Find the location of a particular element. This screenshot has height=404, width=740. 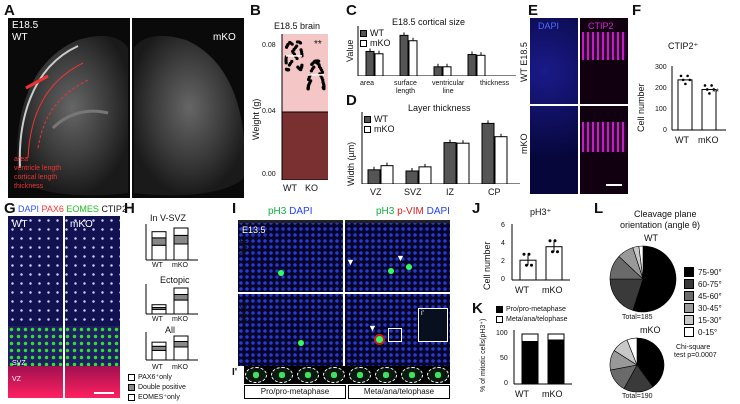

l-wt: WT is located at coordinates (651, 238).